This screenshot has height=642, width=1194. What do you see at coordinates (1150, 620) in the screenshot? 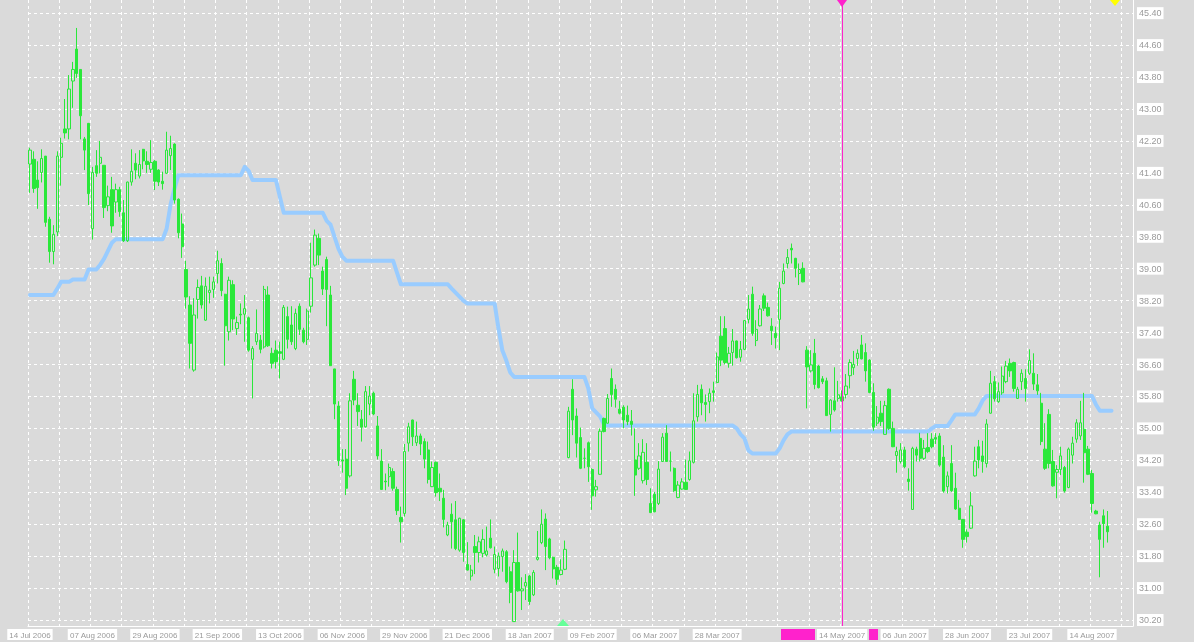
I see `y-tick-label: 30.20` at bounding box center [1150, 620].